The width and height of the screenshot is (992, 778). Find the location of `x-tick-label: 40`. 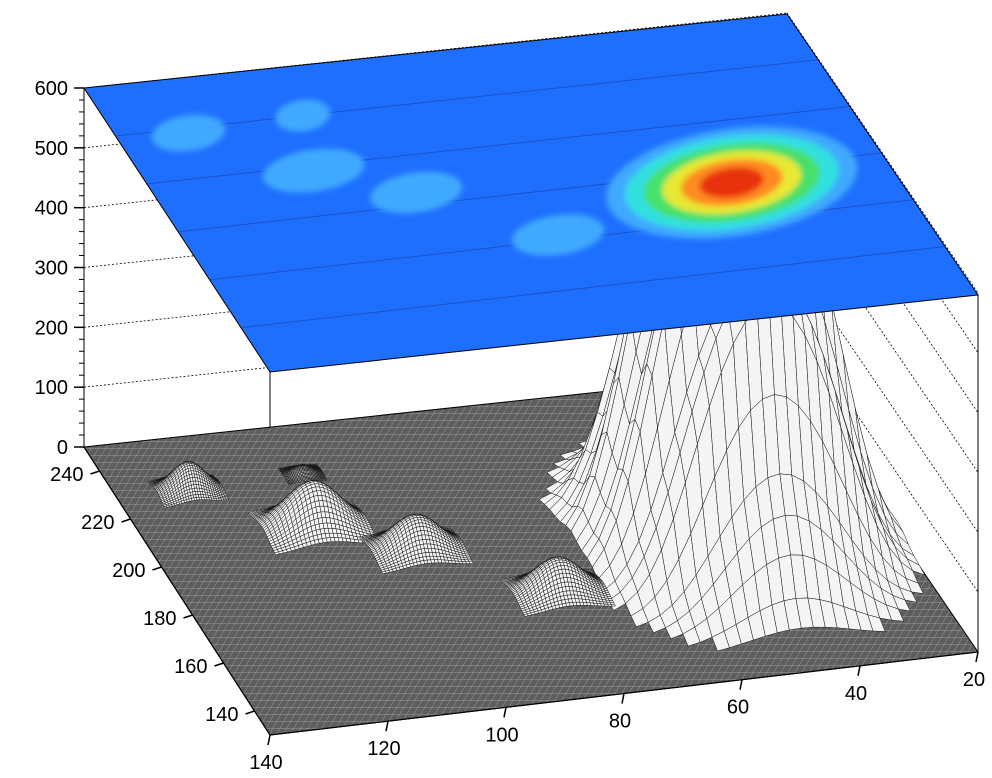

x-tick-label: 40 is located at coordinates (856, 694).